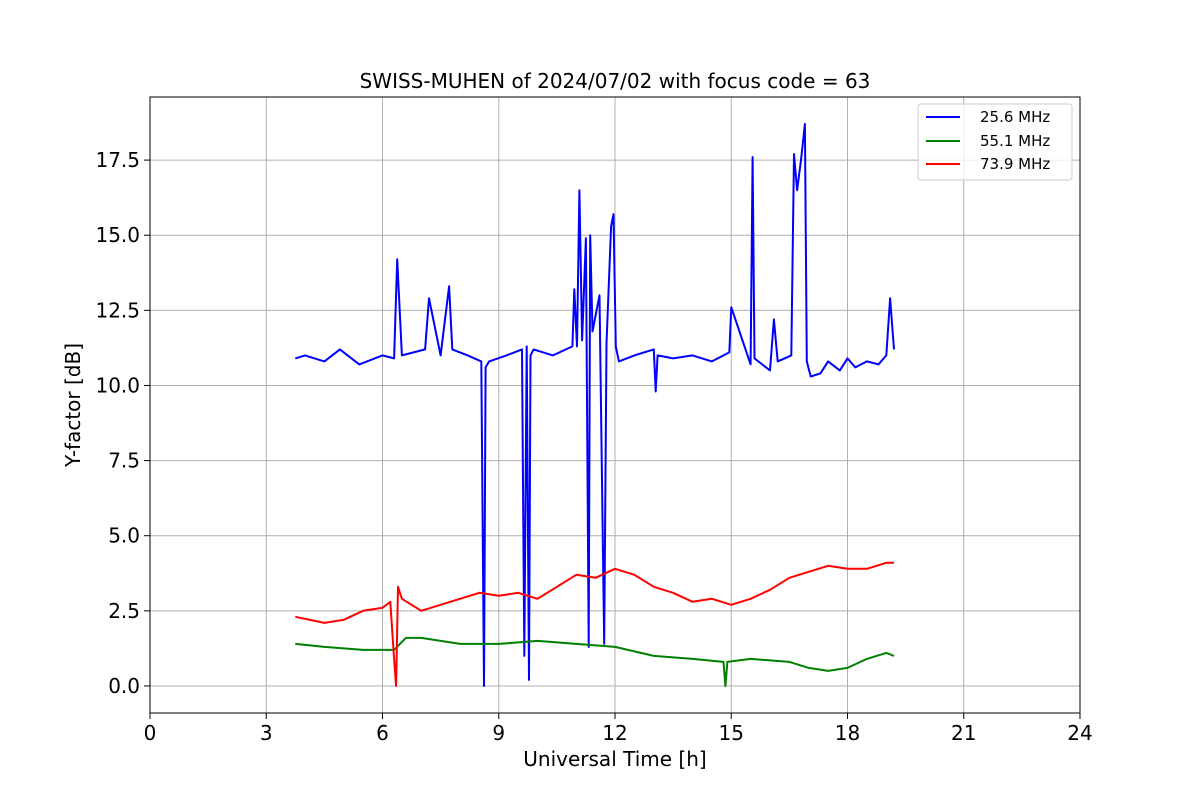  What do you see at coordinates (731, 733) in the screenshot?
I see `x-tick-label: 15` at bounding box center [731, 733].